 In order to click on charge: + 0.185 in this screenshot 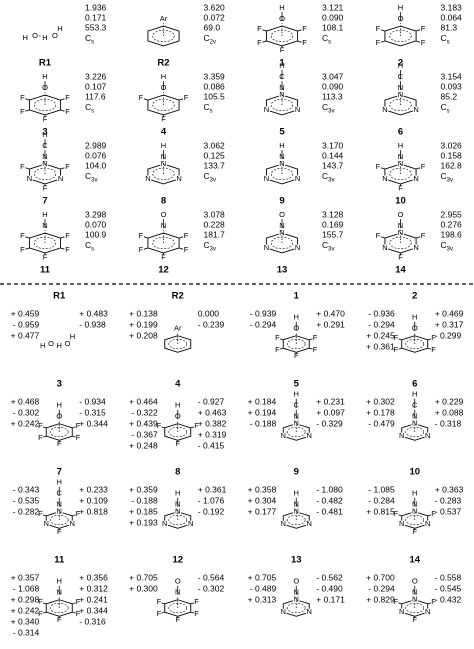, I will do `click(143, 511)`.